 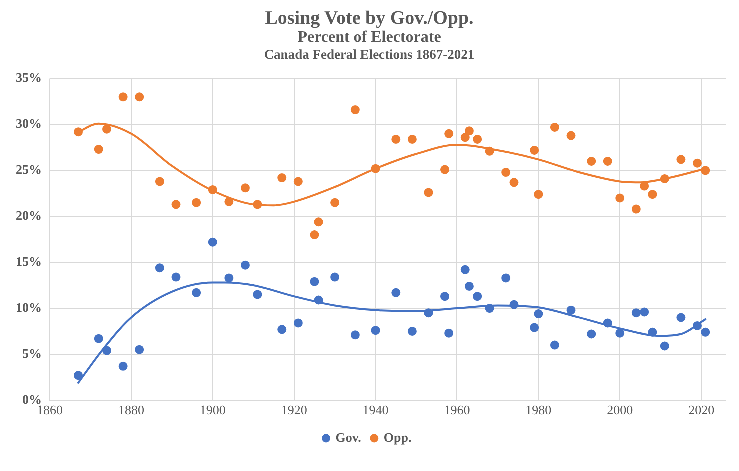 What do you see at coordinates (398, 437) in the screenshot?
I see `legend-label: Opp.` at bounding box center [398, 437].